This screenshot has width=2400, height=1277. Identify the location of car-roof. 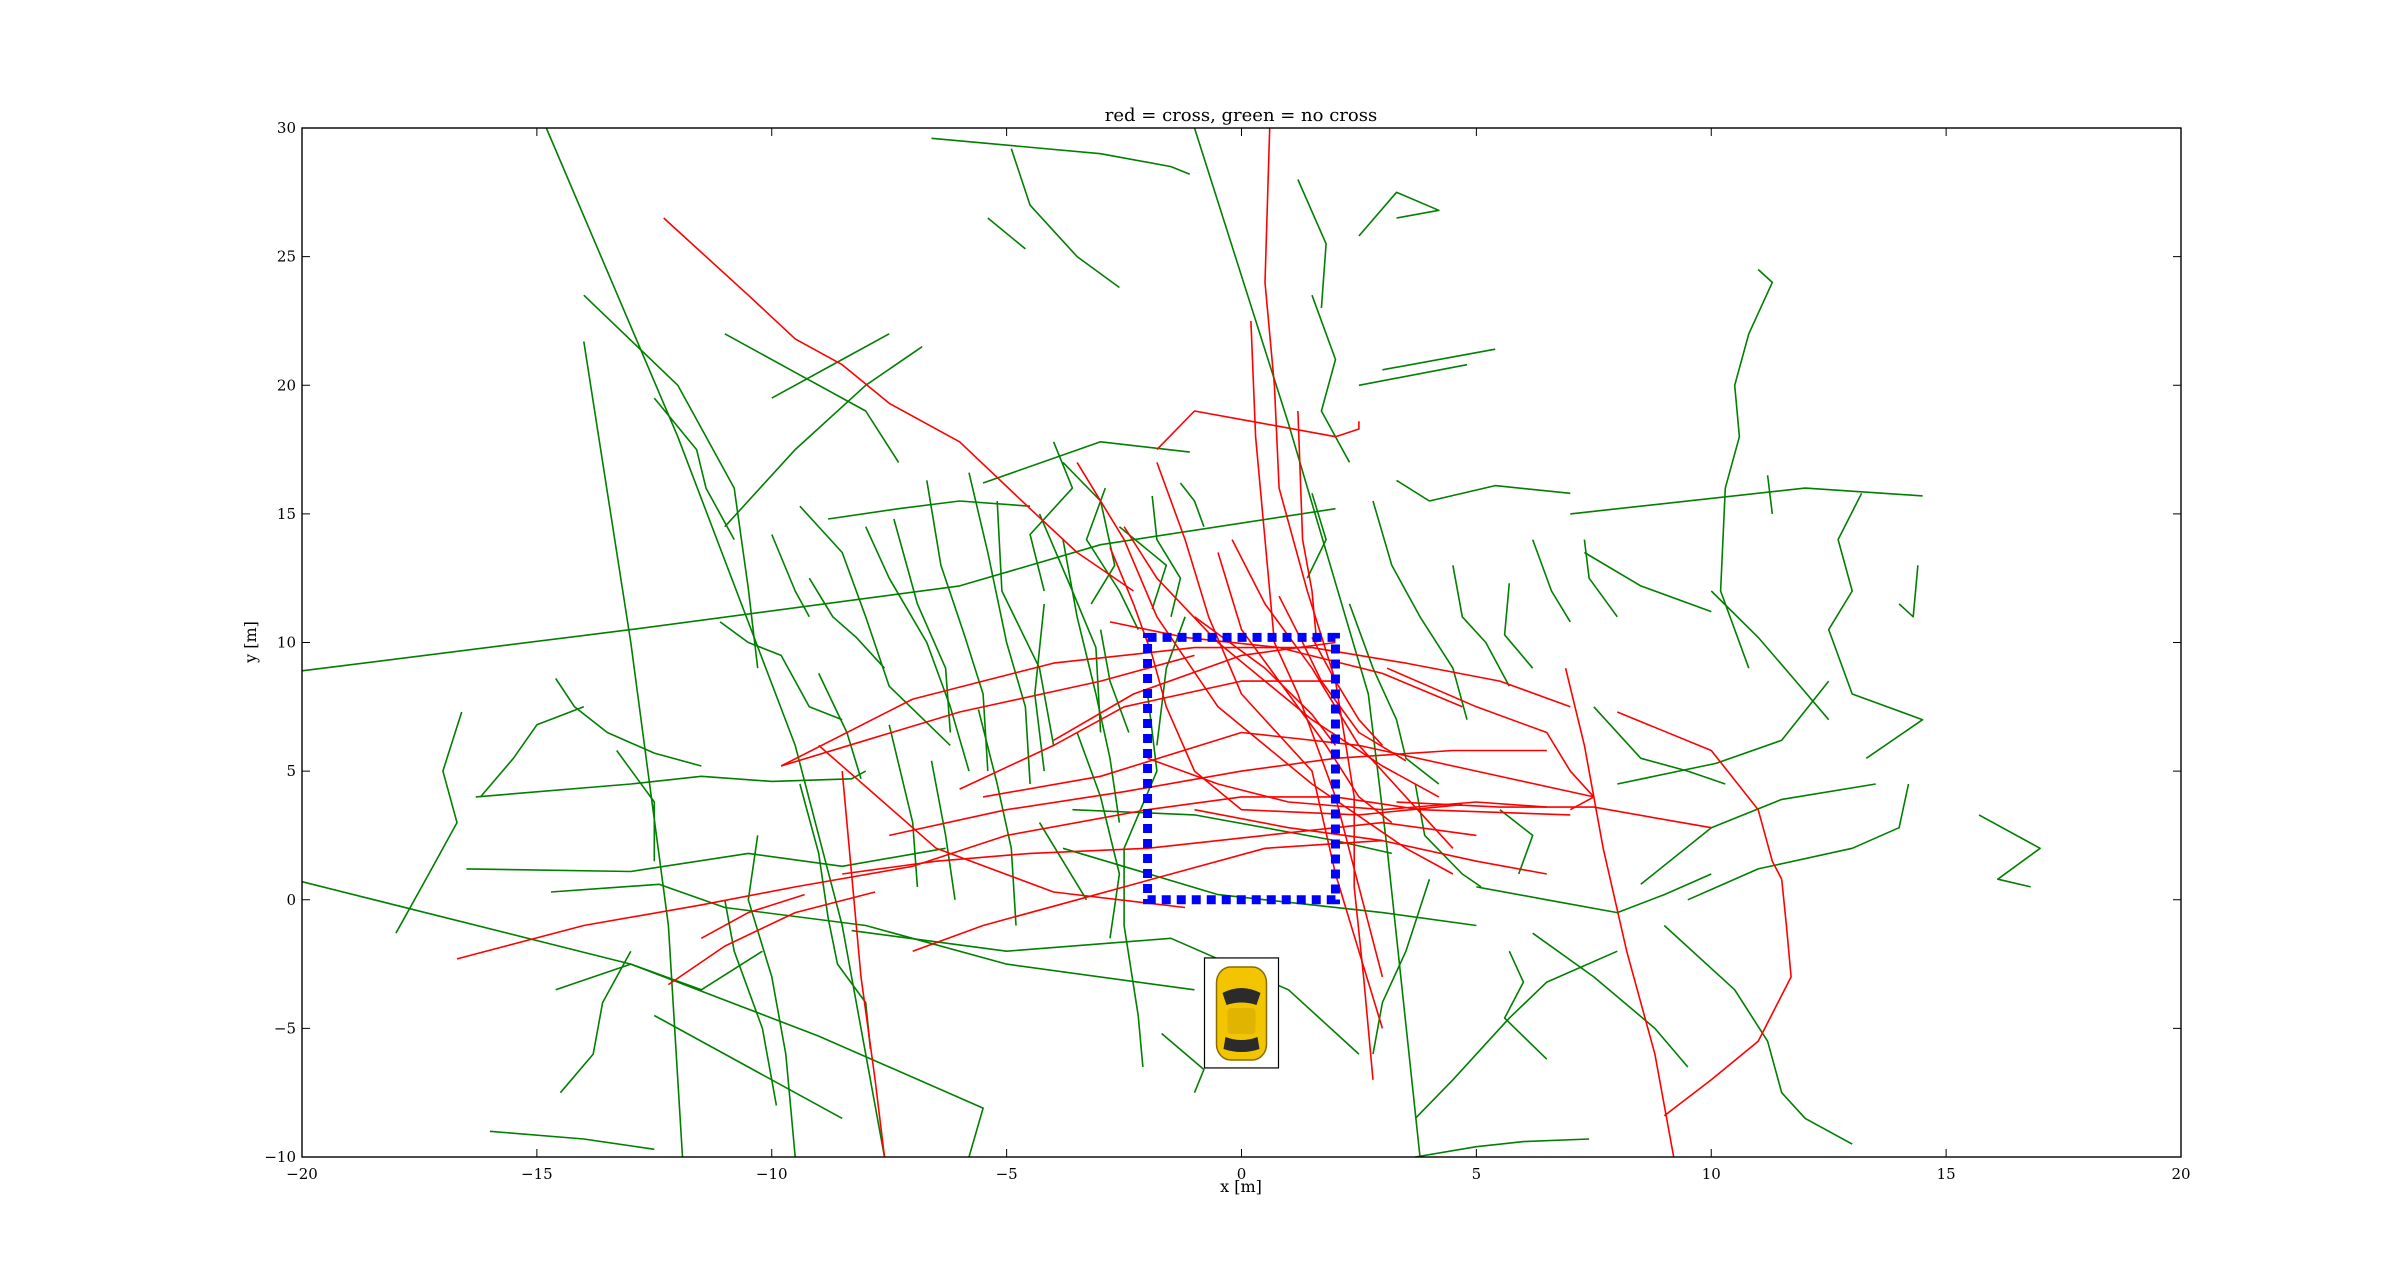
(1241, 1020).